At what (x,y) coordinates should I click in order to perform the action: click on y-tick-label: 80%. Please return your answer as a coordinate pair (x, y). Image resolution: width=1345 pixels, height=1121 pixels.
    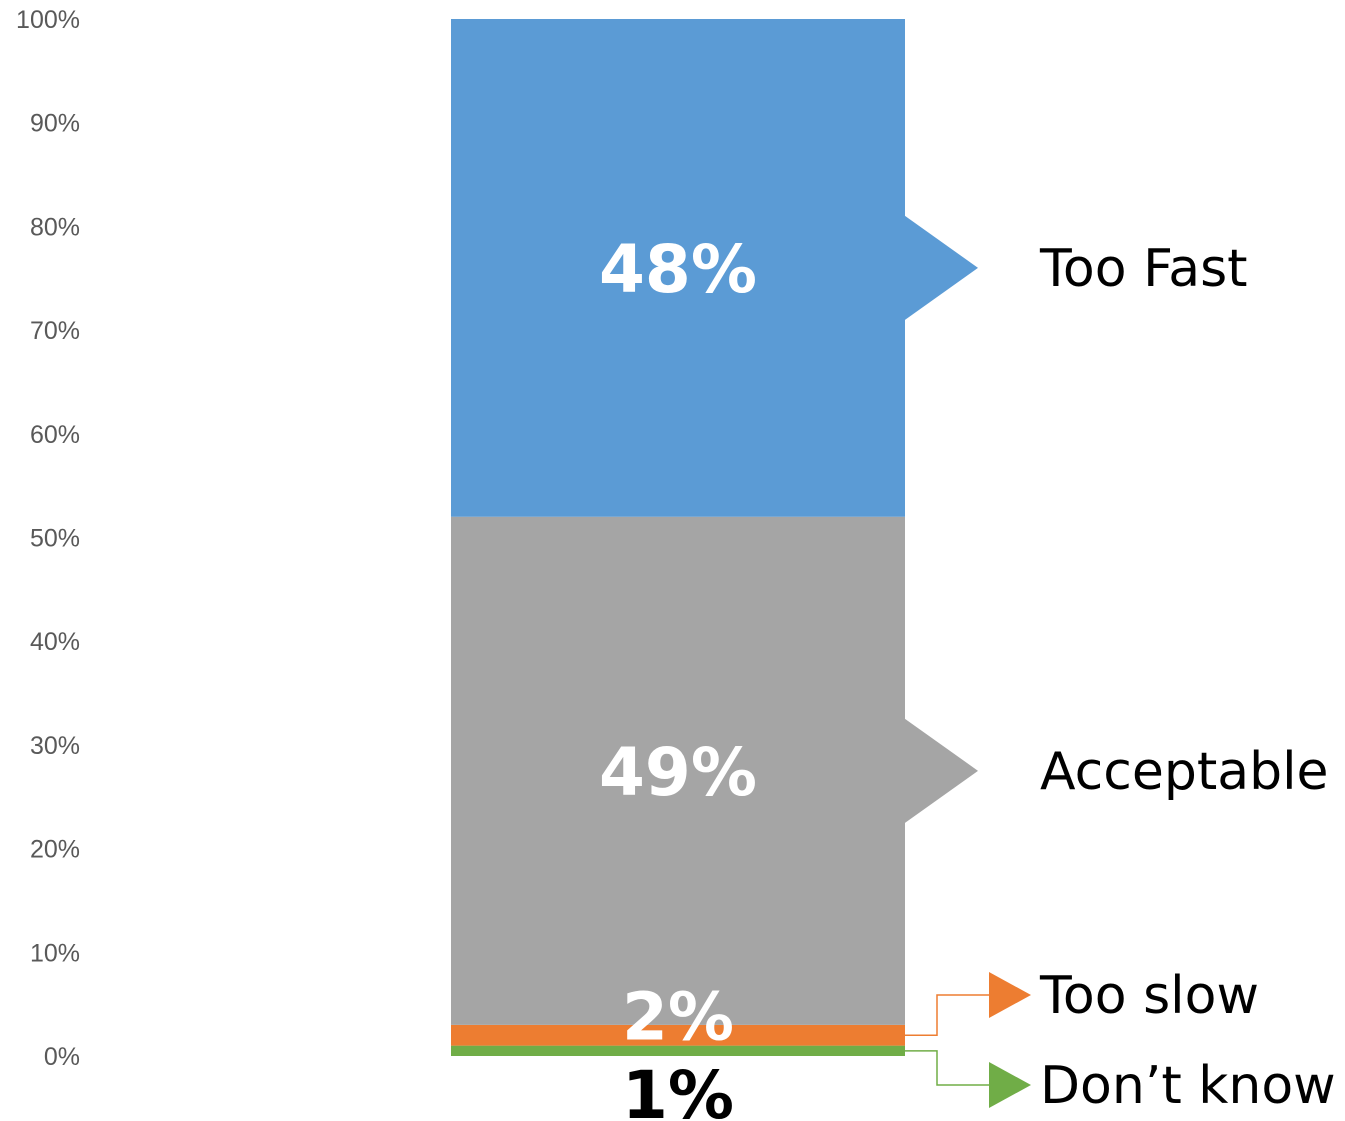
    Looking at the image, I should click on (55, 227).